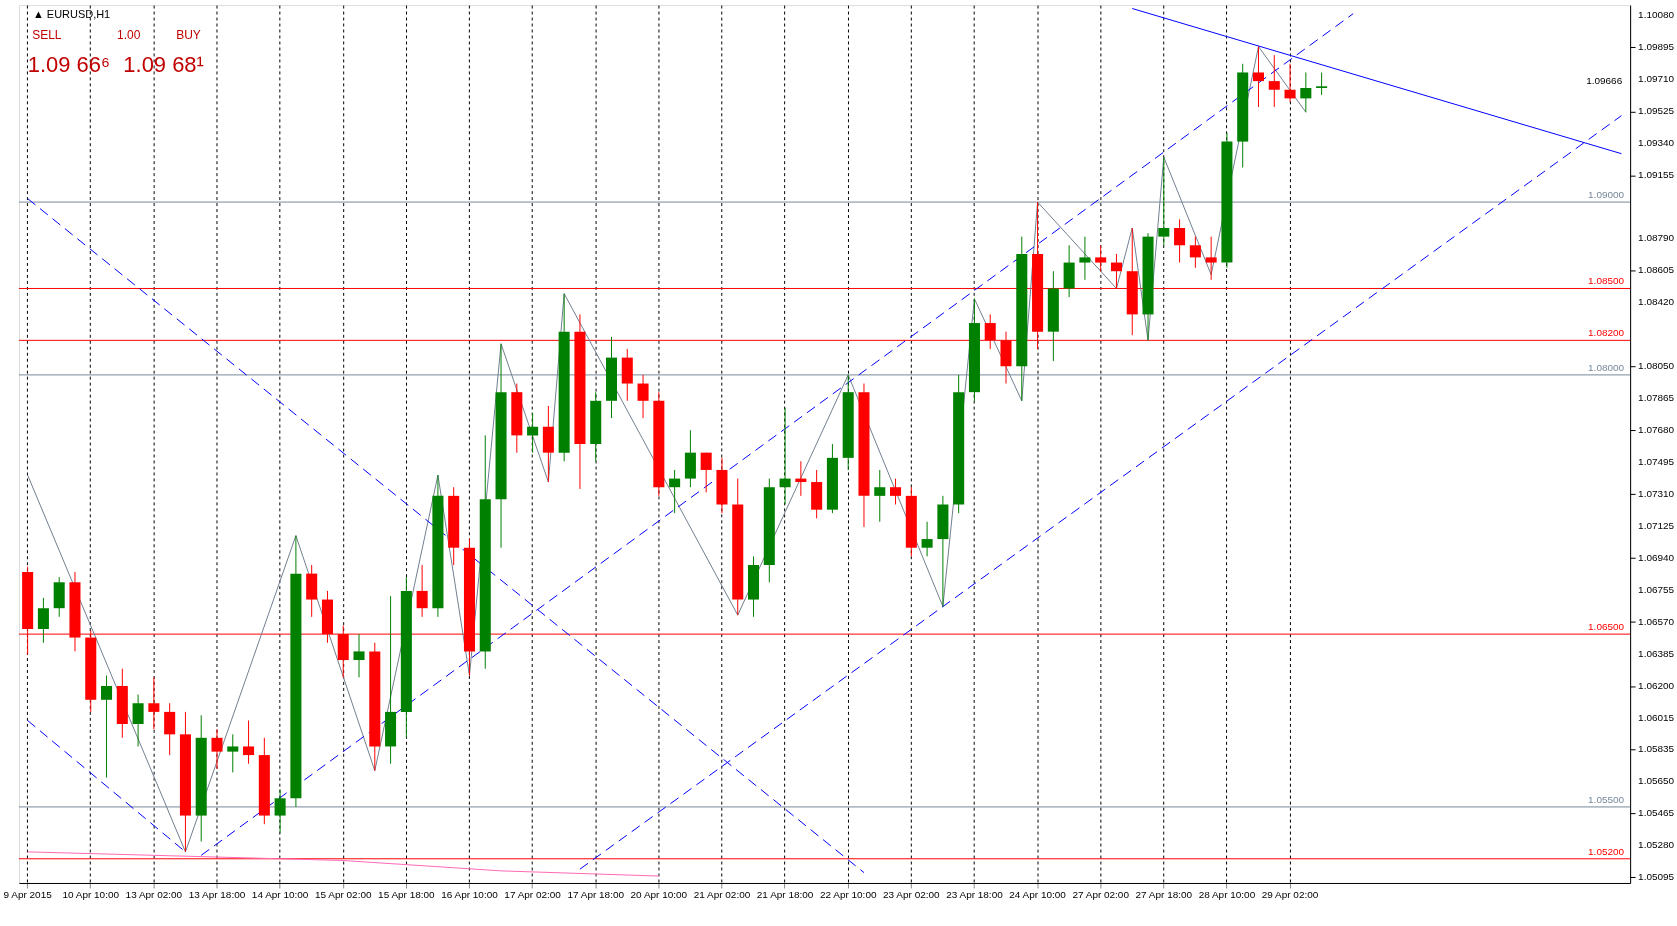 The width and height of the screenshot is (1677, 926). What do you see at coordinates (1656, 622) in the screenshot?
I see `y-tick-label: 1.06570` at bounding box center [1656, 622].